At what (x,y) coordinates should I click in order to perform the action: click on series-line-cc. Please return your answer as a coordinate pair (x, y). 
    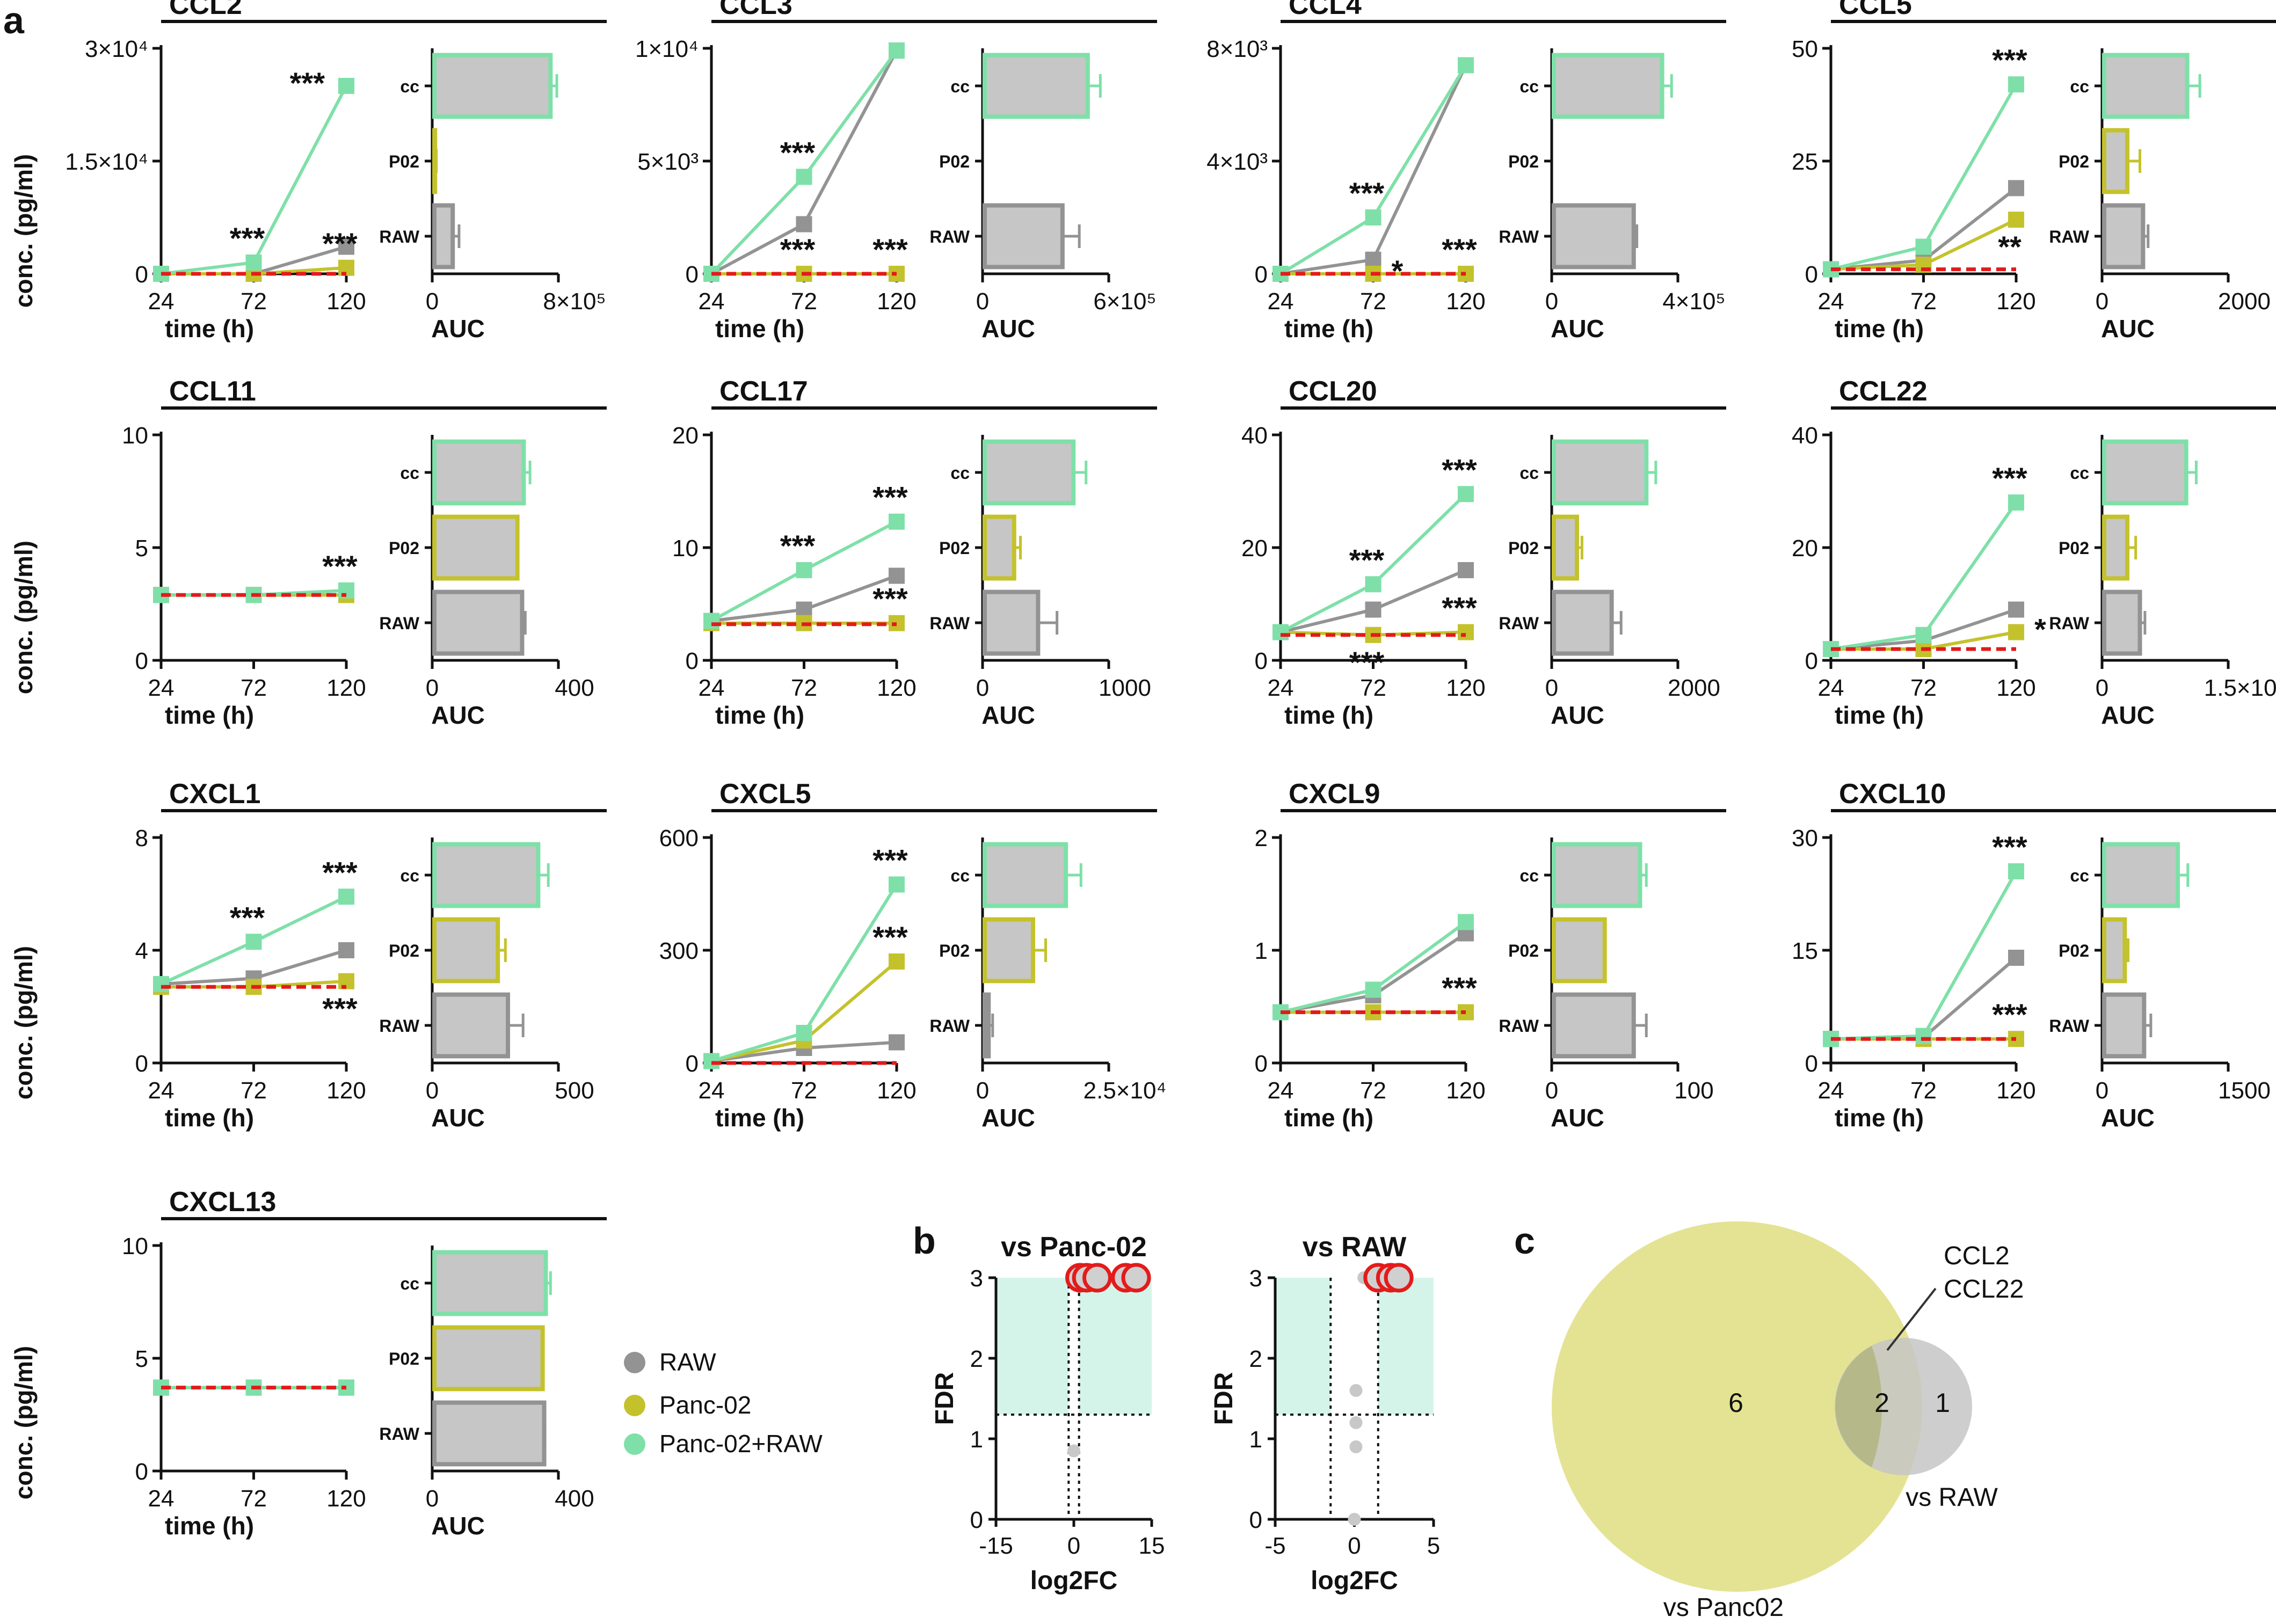
    Looking at the image, I should click on (1924, 955).